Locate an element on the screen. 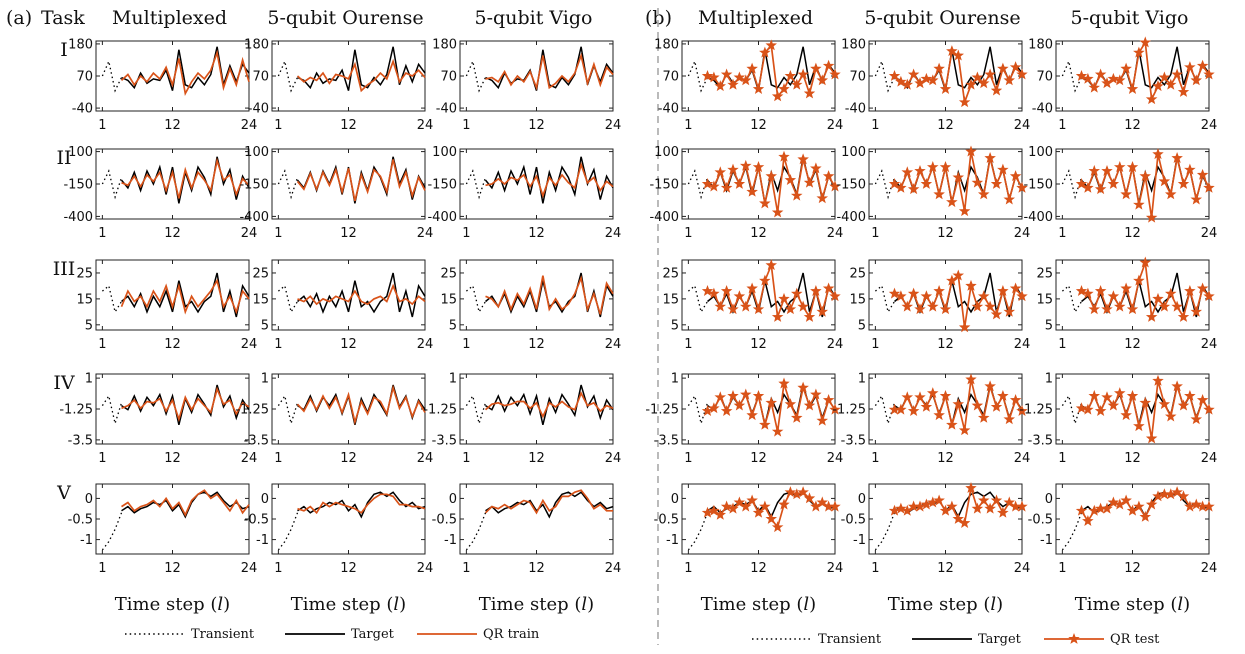  y-tick-label: -1 is located at coordinates (672, 540).